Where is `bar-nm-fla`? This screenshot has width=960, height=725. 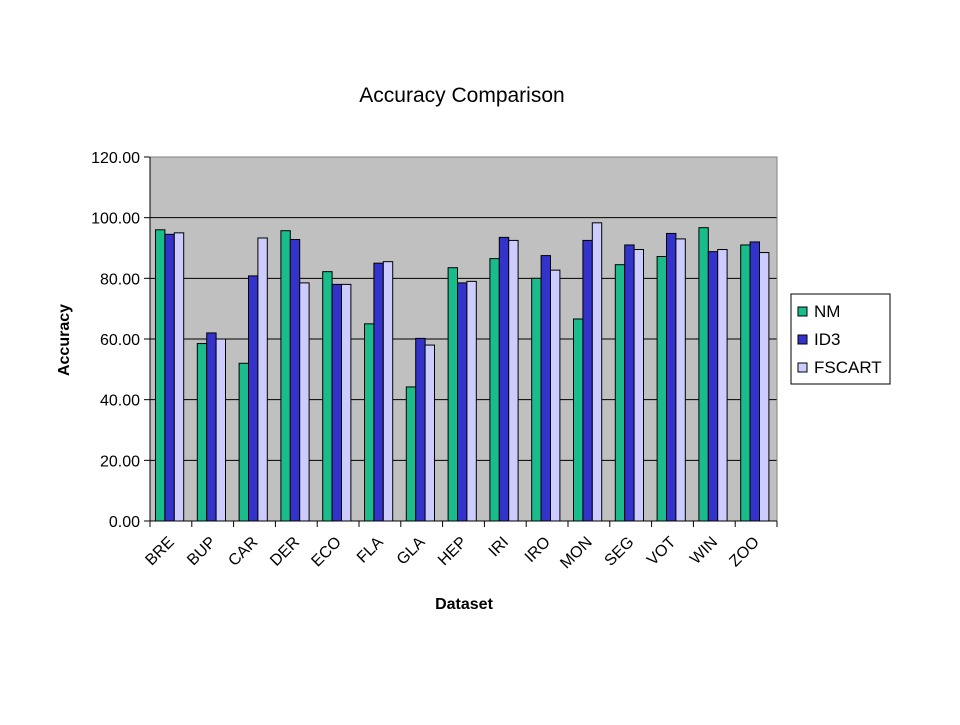
bar-nm-fla is located at coordinates (369, 422).